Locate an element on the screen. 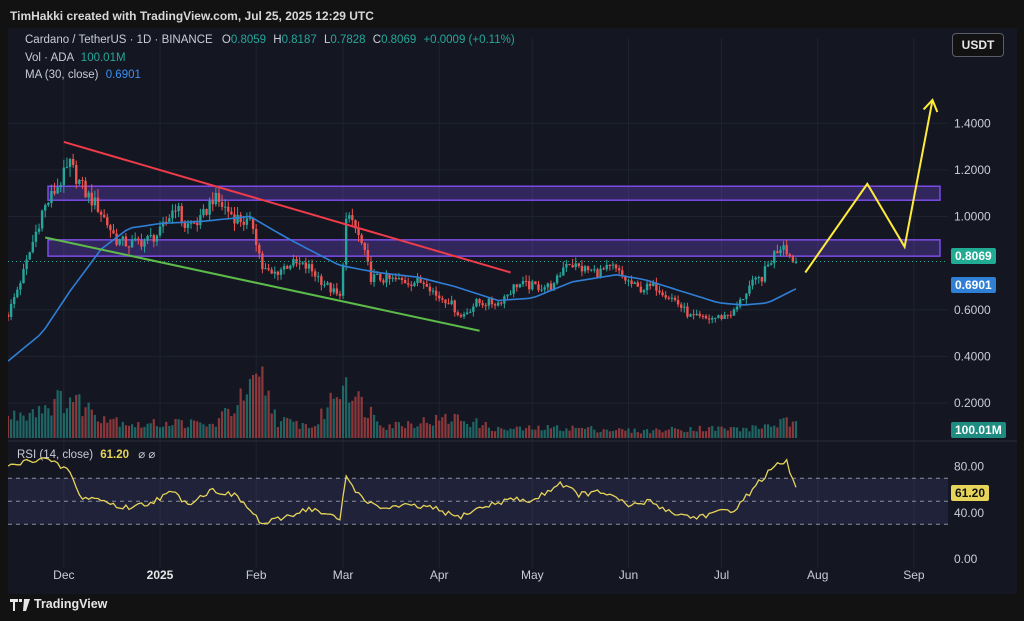  price-tick-label: 1.2000 is located at coordinates (972, 170).